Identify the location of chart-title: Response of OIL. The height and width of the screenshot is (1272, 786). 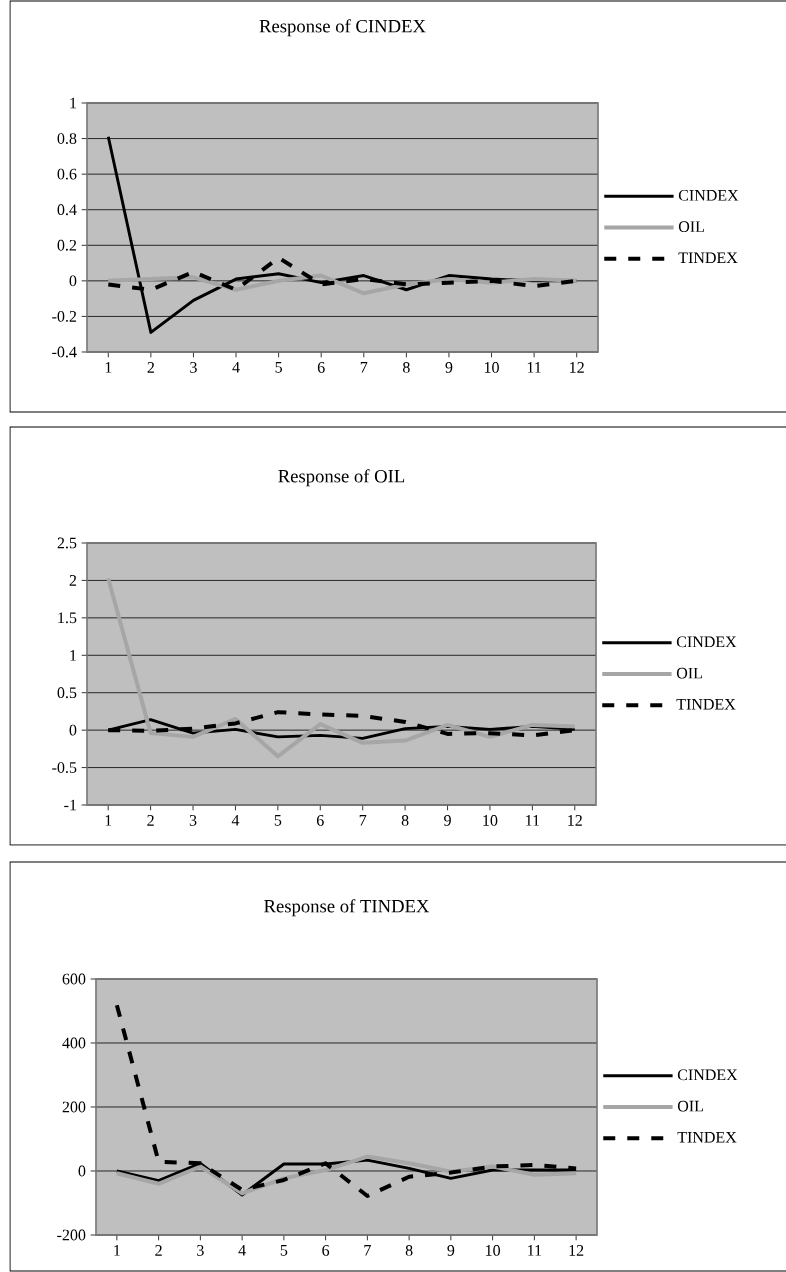
(341, 478).